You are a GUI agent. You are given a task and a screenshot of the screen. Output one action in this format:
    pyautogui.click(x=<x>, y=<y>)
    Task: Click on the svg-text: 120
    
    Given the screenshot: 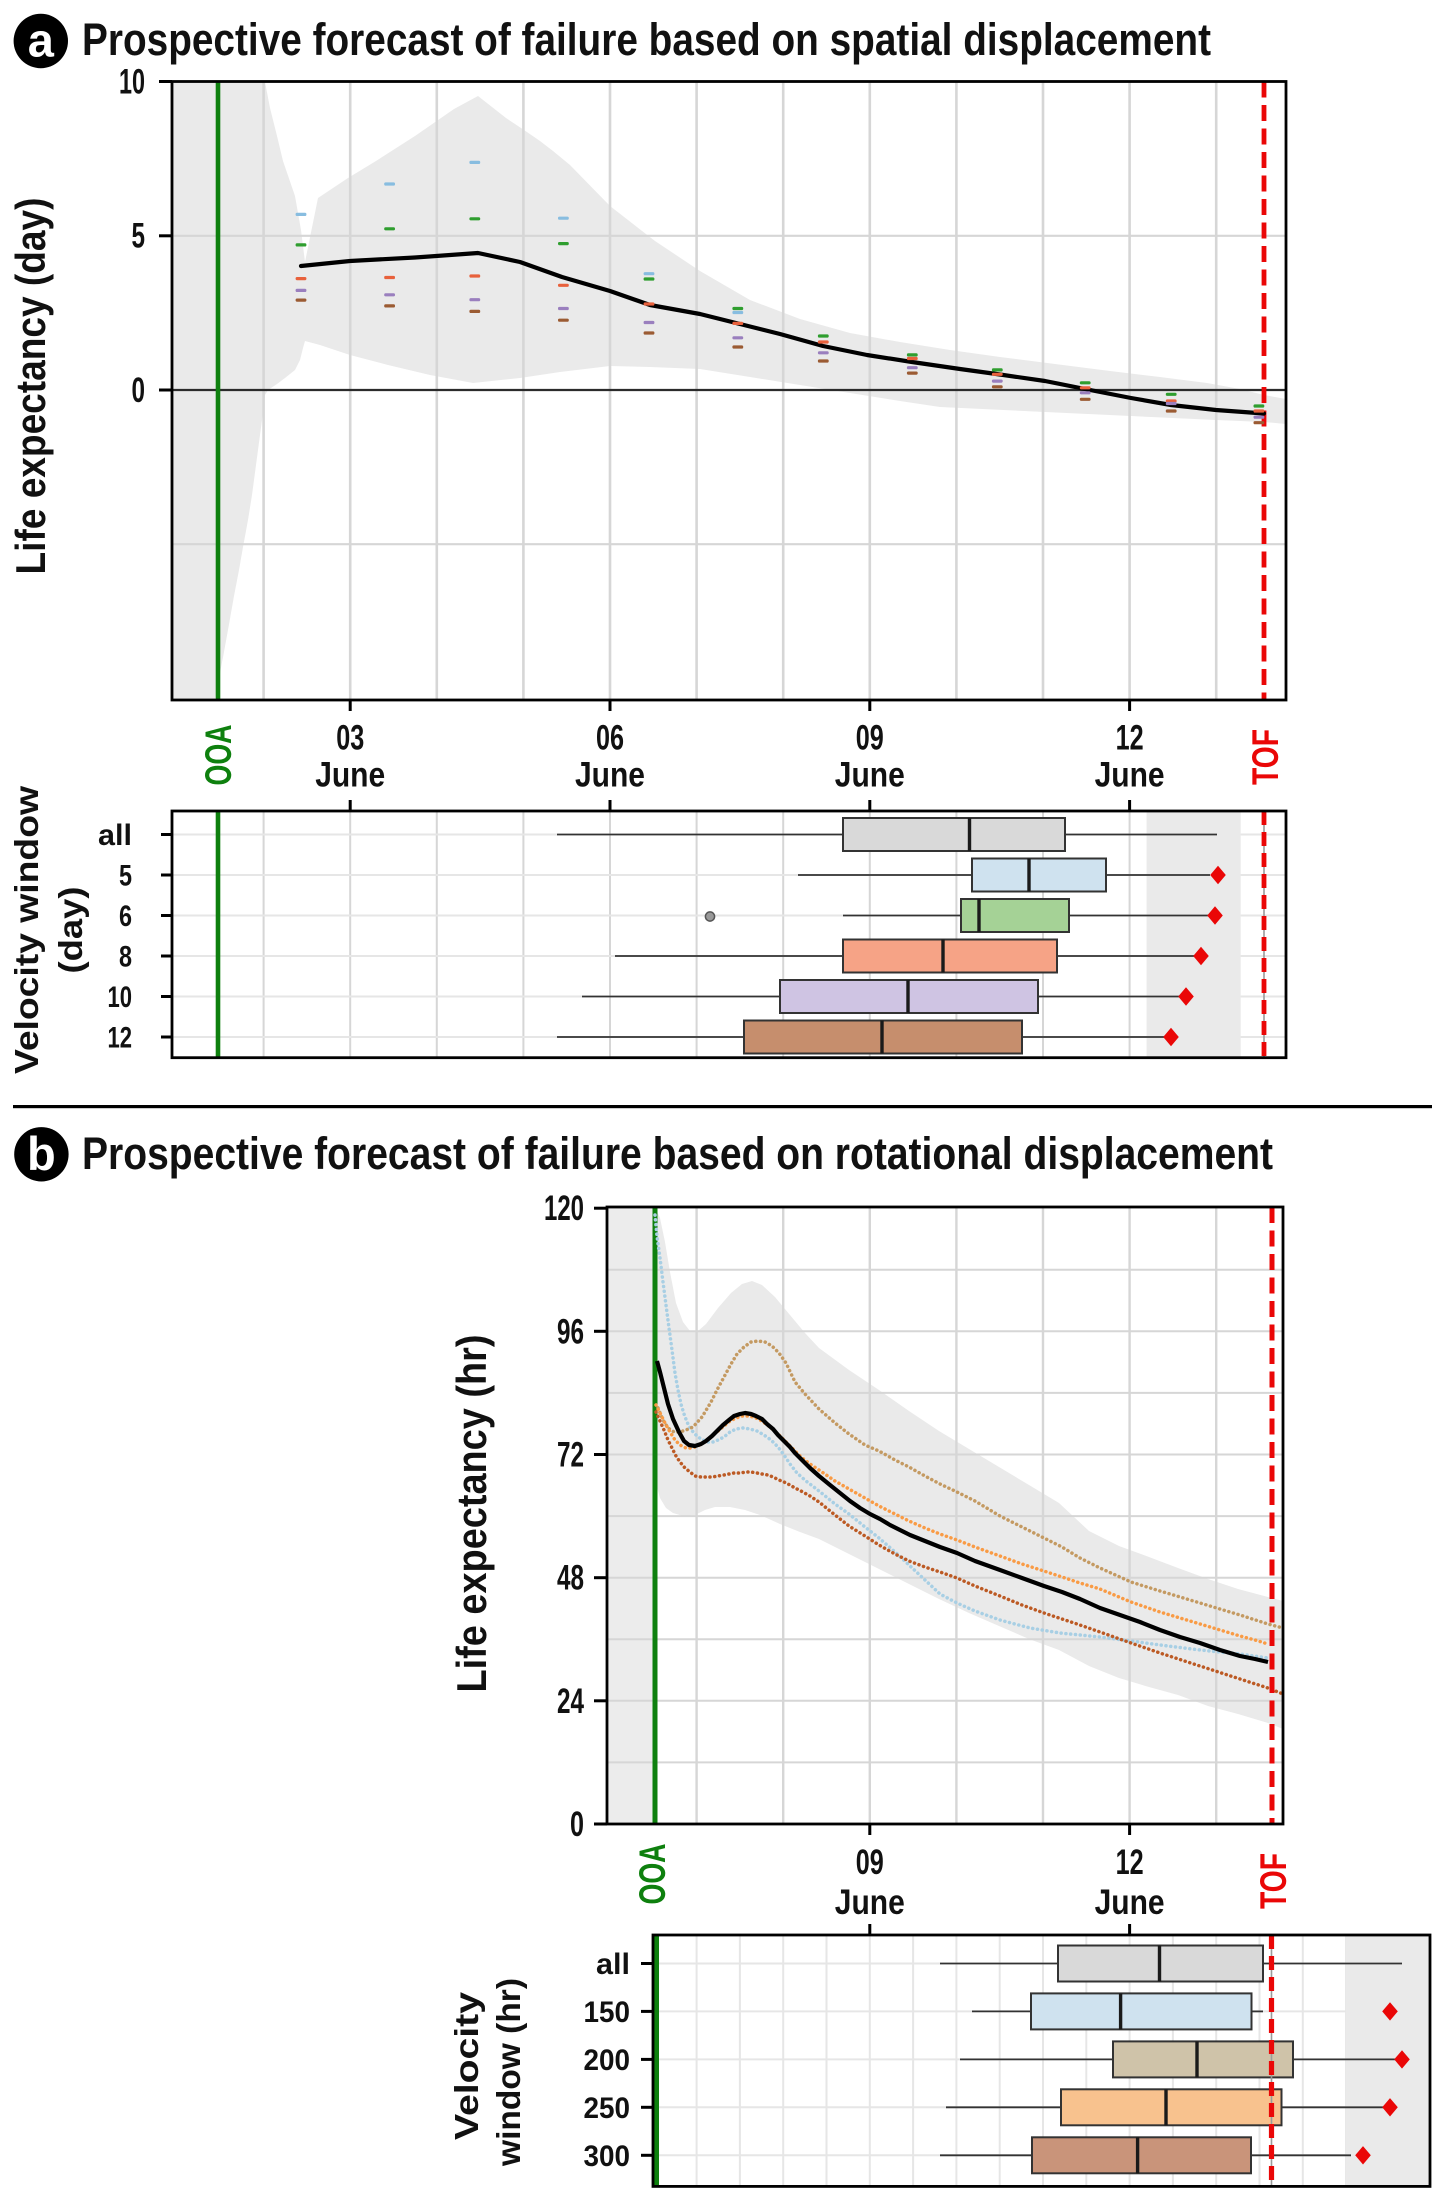 What is the action you would take?
    pyautogui.click(x=564, y=1208)
    